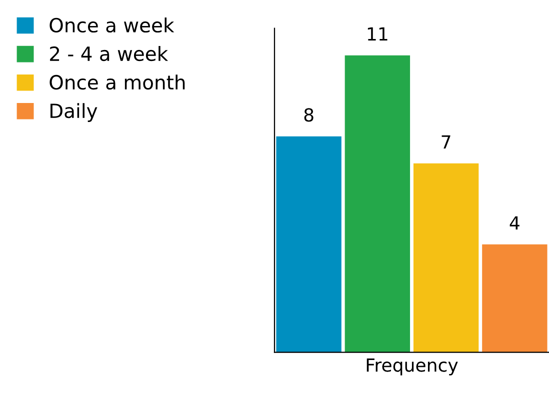  What do you see at coordinates (309, 115) in the screenshot?
I see `data-label: 8` at bounding box center [309, 115].